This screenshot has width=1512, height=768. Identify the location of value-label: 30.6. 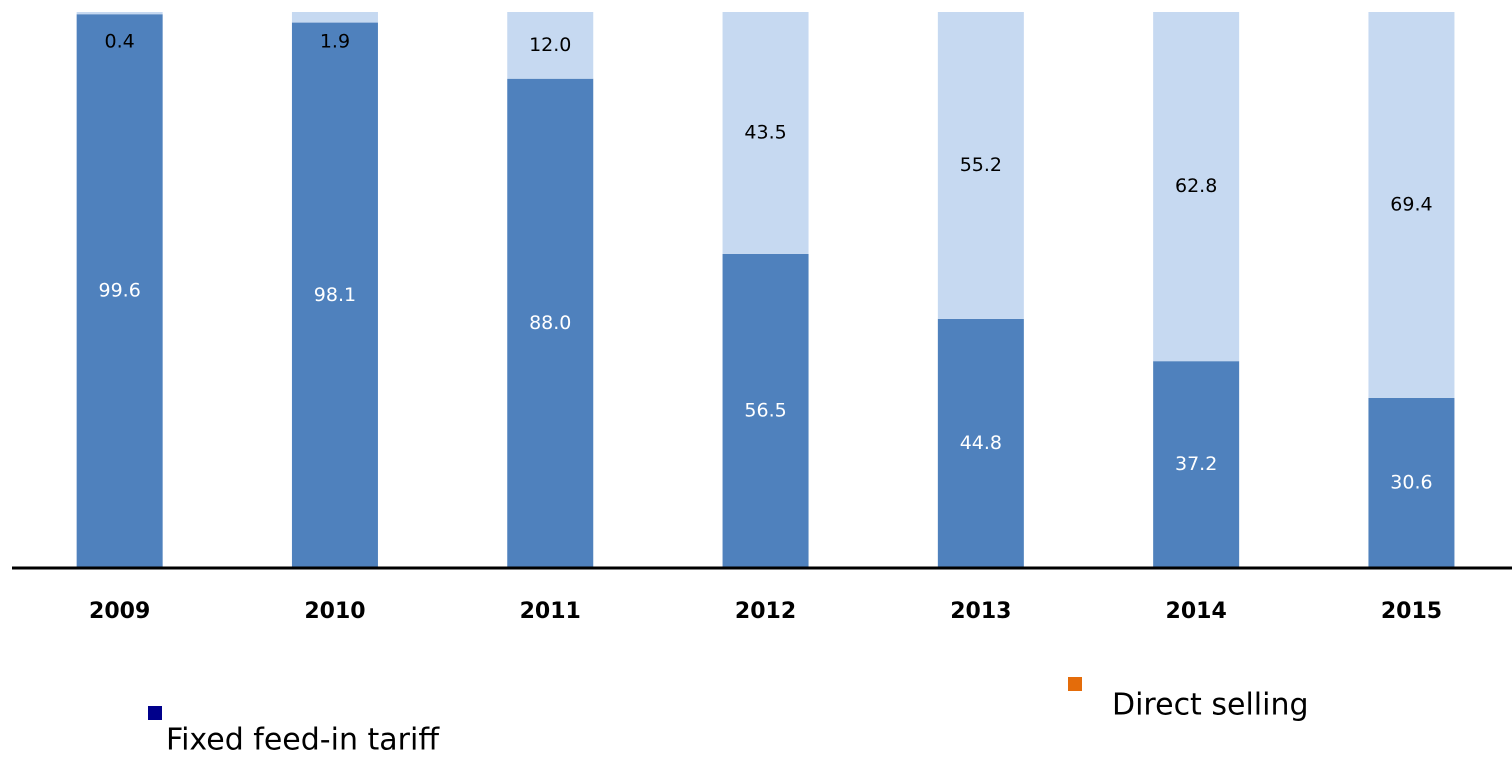
(1411, 482).